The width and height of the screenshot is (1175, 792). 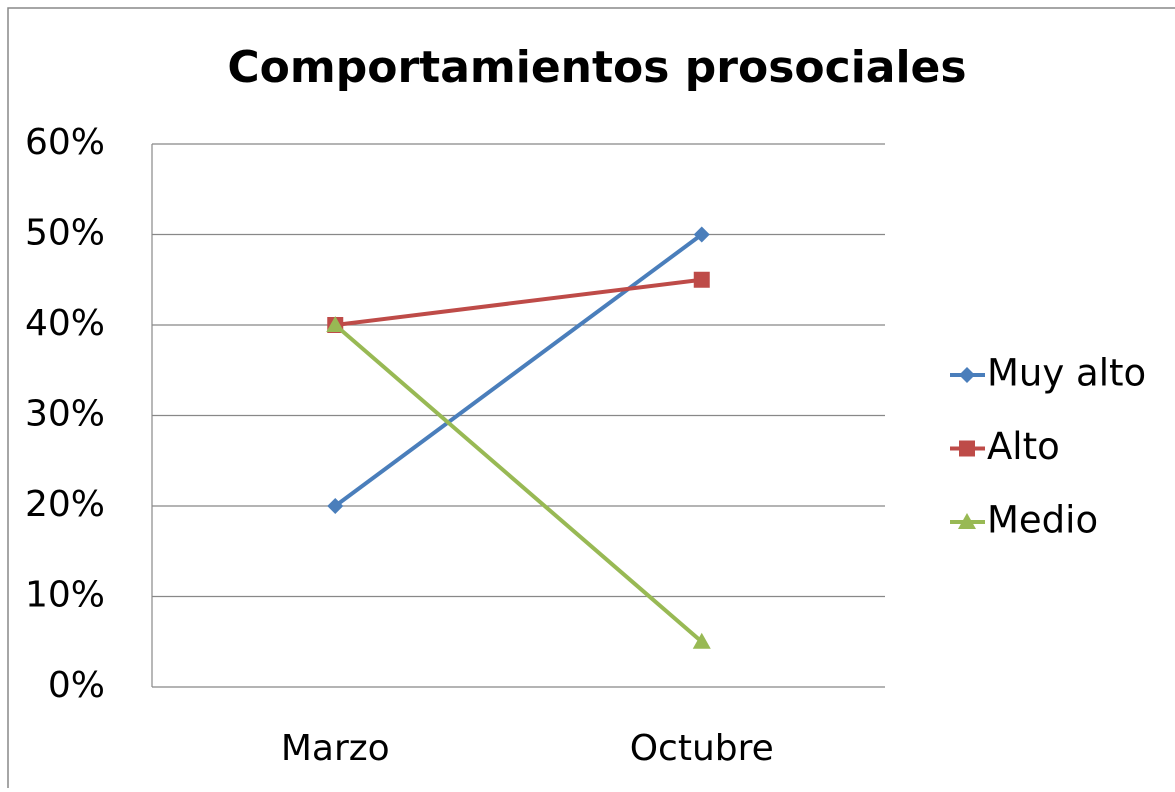 What do you see at coordinates (596, 67) in the screenshot?
I see `chart-title: Comportamientos prosociales` at bounding box center [596, 67].